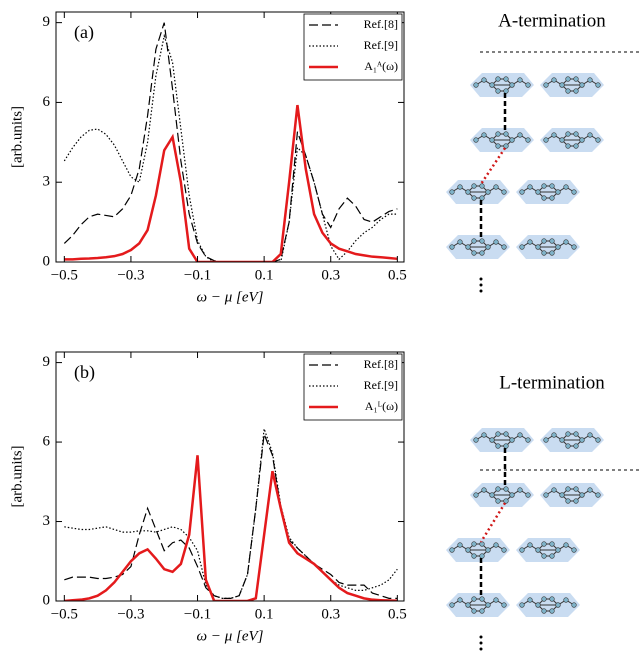 The height and width of the screenshot is (656, 642). Describe the element at coordinates (47, 362) in the screenshot. I see `y-tick-label: 9` at that location.